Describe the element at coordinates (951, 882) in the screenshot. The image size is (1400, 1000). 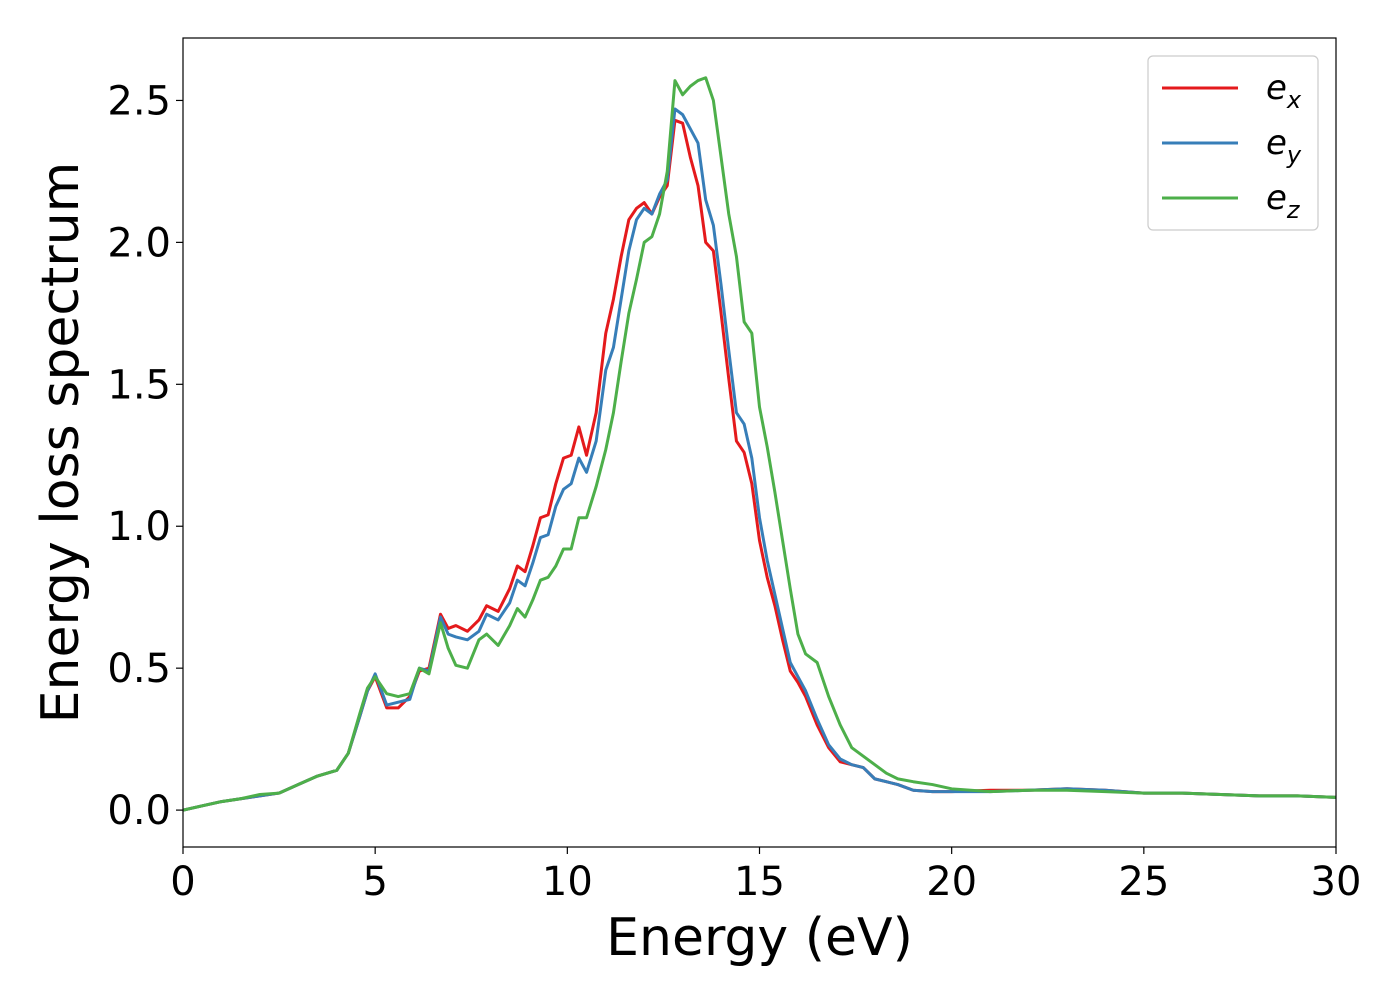
I see `x-tick-label: 20` at that location.